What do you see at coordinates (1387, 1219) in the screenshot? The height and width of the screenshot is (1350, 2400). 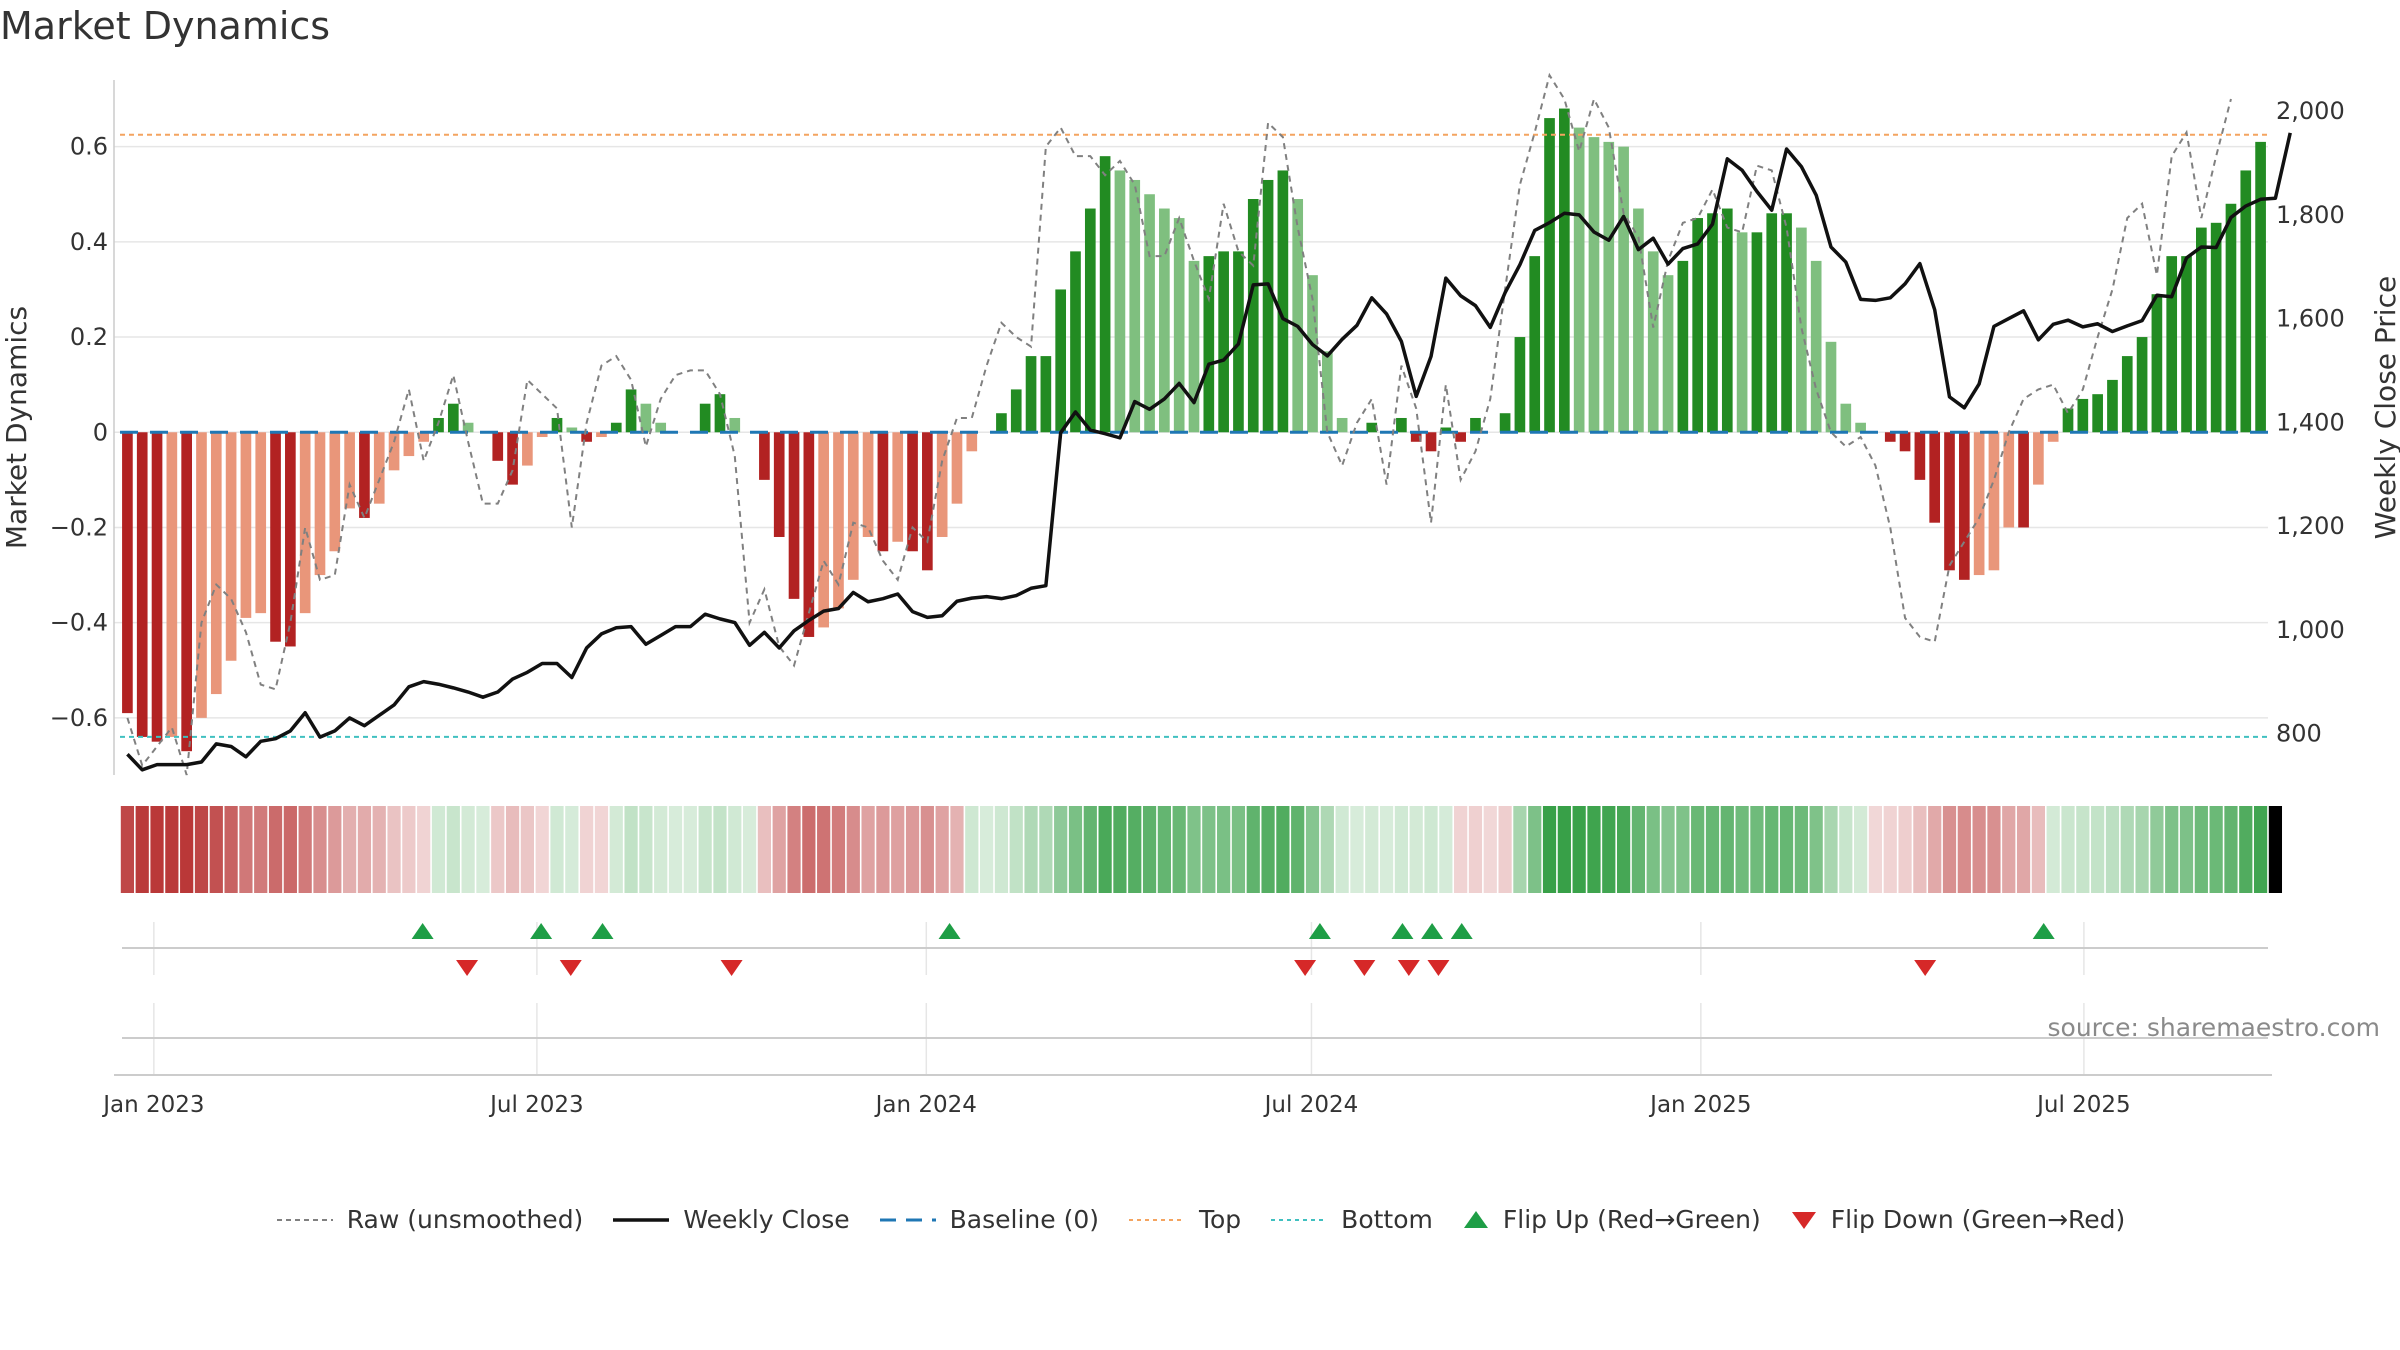 I see `legend-label-bottom: Bottom` at bounding box center [1387, 1219].